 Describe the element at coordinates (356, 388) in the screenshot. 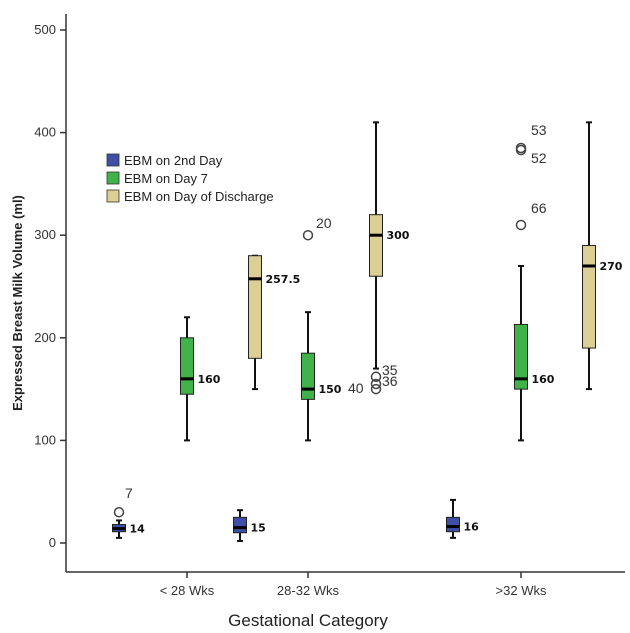

I see `outlier-label: 40` at that location.